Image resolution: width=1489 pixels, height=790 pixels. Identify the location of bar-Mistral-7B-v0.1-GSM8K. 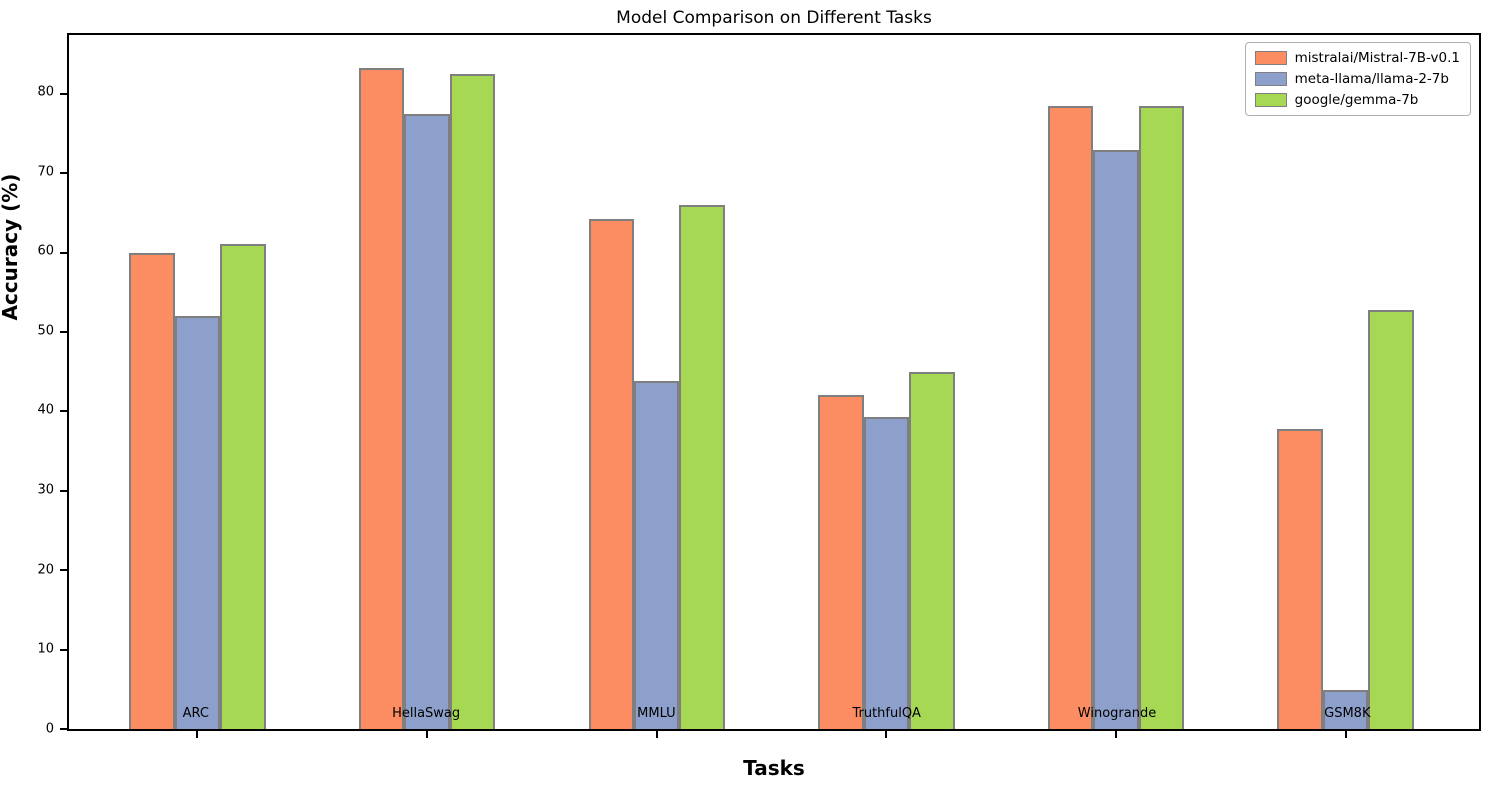
(1300, 578).